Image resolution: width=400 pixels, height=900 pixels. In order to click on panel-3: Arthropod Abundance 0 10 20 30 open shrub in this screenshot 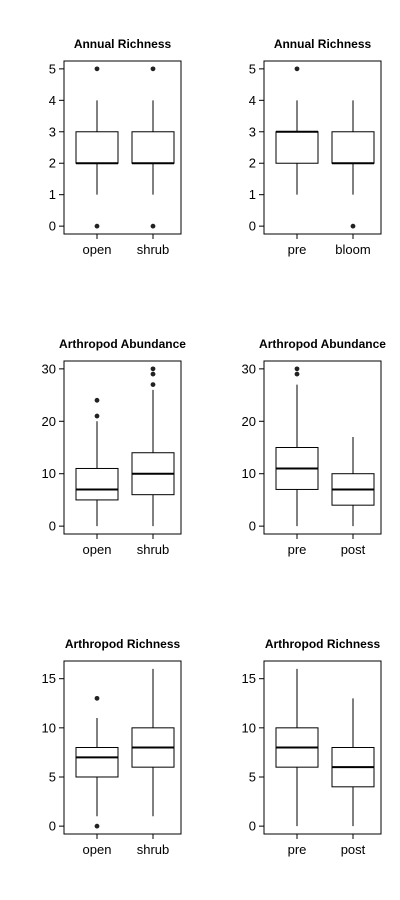, I will do `click(114, 447)`.